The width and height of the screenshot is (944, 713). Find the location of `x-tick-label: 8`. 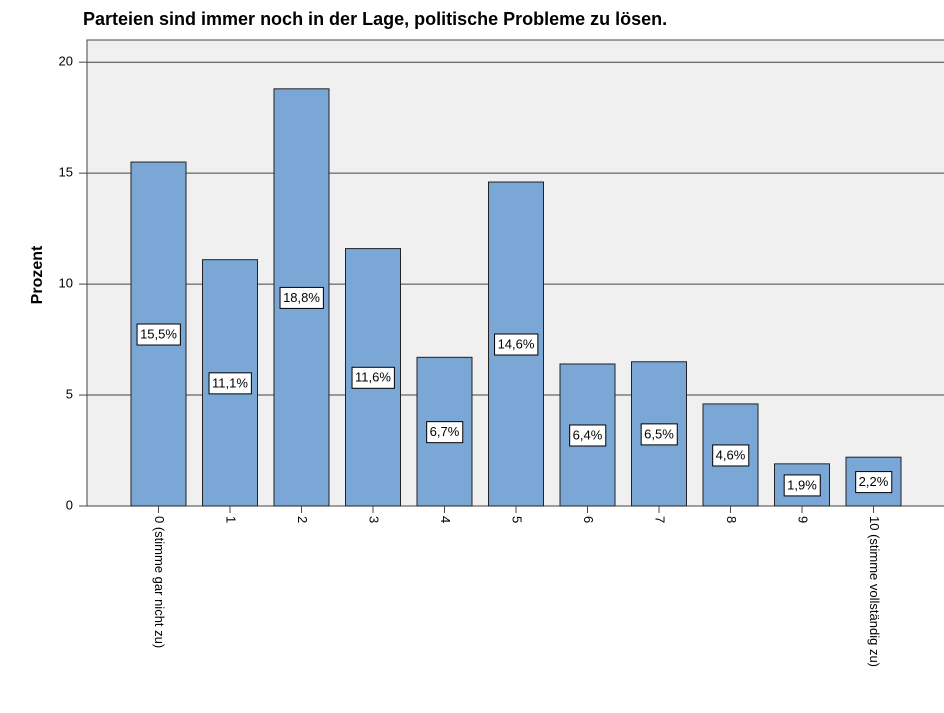

x-tick-label: 8 is located at coordinates (731, 519).